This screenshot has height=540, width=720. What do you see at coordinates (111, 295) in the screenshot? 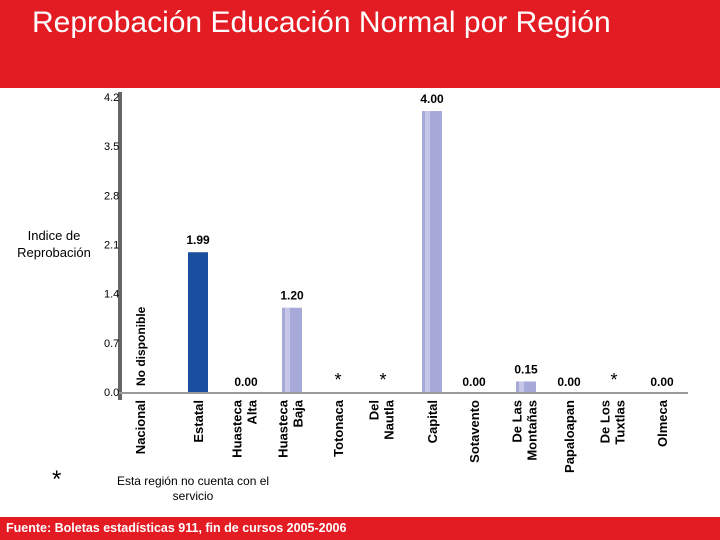
I see `y-tick-label: 1.4` at bounding box center [111, 295].